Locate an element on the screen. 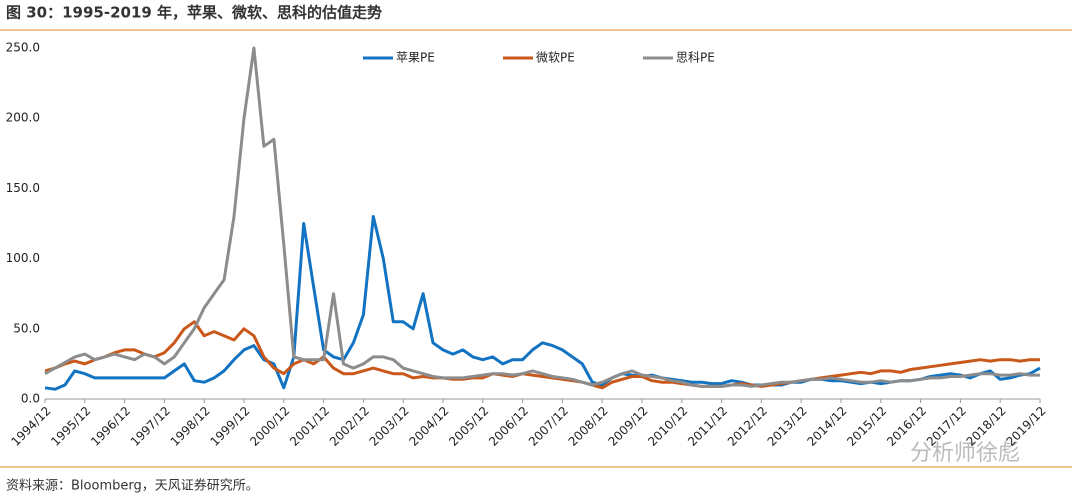 Image resolution: width=1080 pixels, height=501 pixels. x-tick-label: 1994/12 is located at coordinates (30, 426).